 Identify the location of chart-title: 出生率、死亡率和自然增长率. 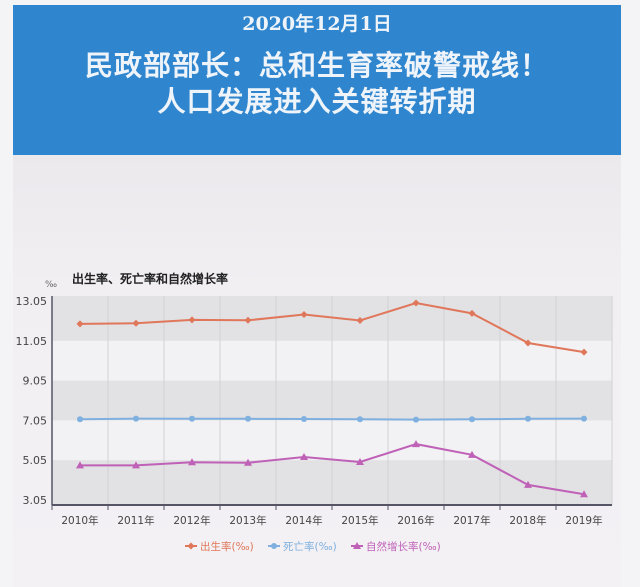
(150, 278).